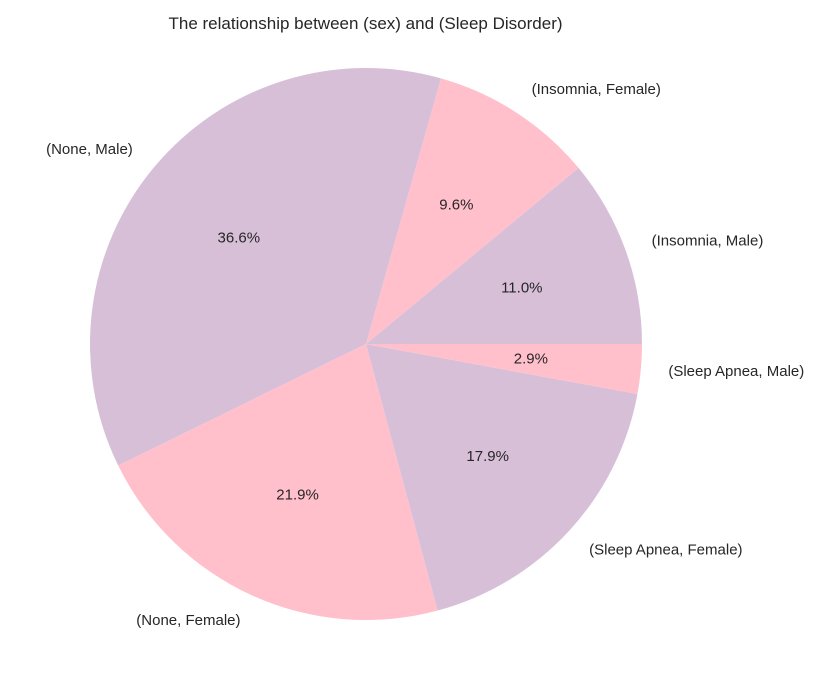 The width and height of the screenshot is (829, 691). What do you see at coordinates (89, 149) in the screenshot?
I see `slice-category-label: (None, Male)` at bounding box center [89, 149].